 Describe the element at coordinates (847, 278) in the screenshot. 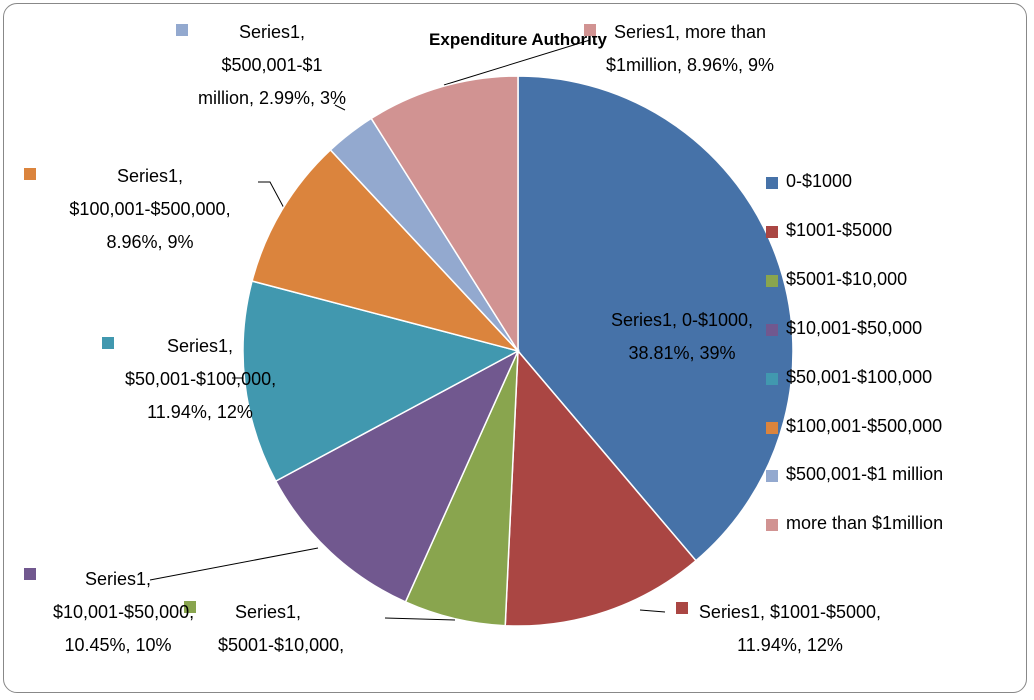

I see `legend-label: $5001-$10,000` at that location.